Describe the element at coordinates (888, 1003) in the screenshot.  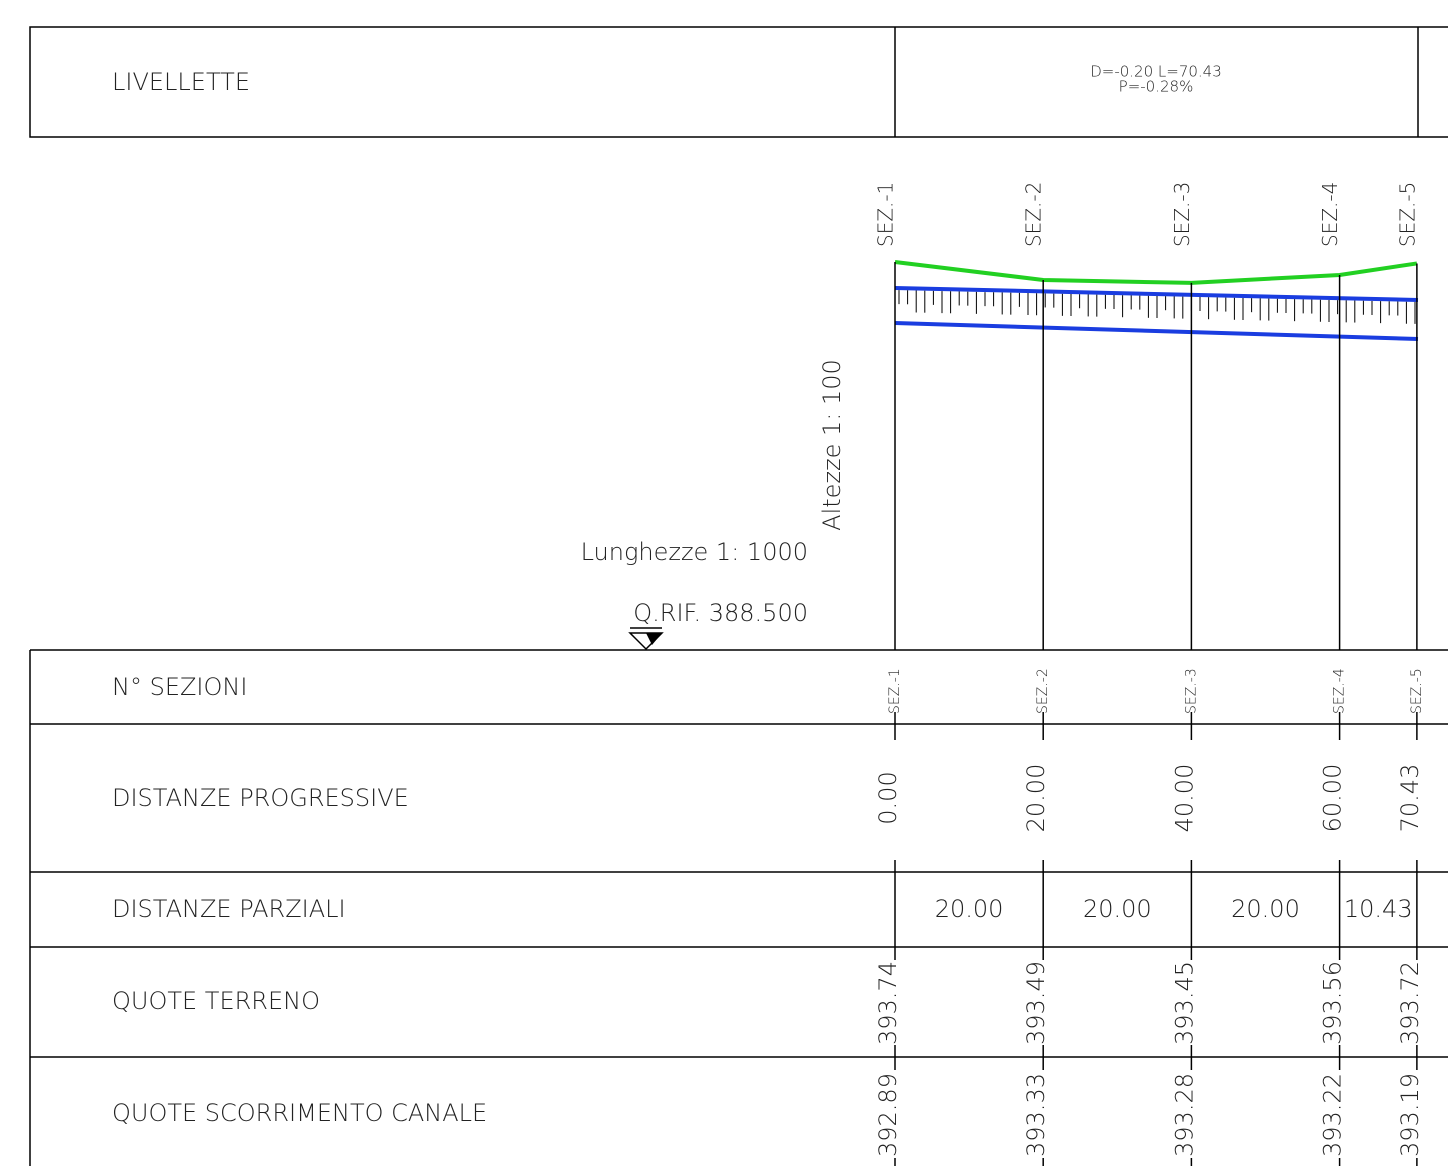
I see `terrain-level: 393.74` at that location.